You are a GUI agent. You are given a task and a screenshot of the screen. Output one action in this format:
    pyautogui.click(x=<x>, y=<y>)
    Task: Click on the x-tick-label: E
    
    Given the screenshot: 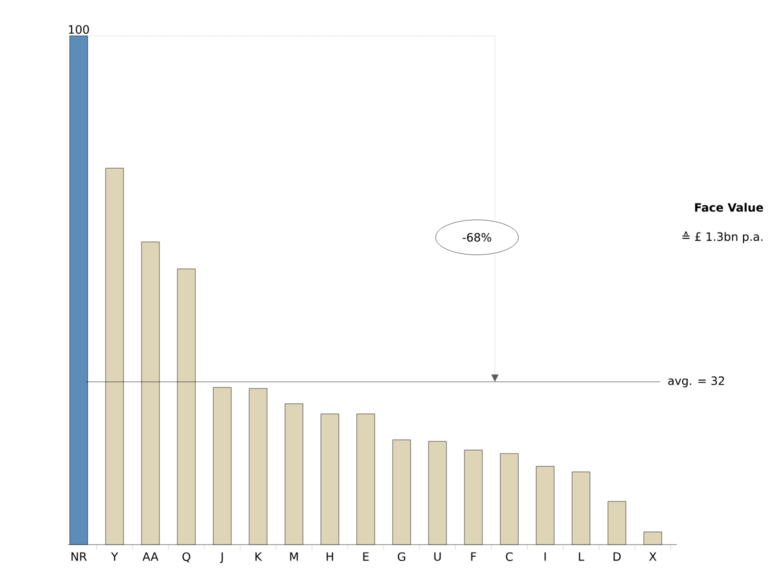 What is the action you would take?
    pyautogui.click(x=366, y=556)
    